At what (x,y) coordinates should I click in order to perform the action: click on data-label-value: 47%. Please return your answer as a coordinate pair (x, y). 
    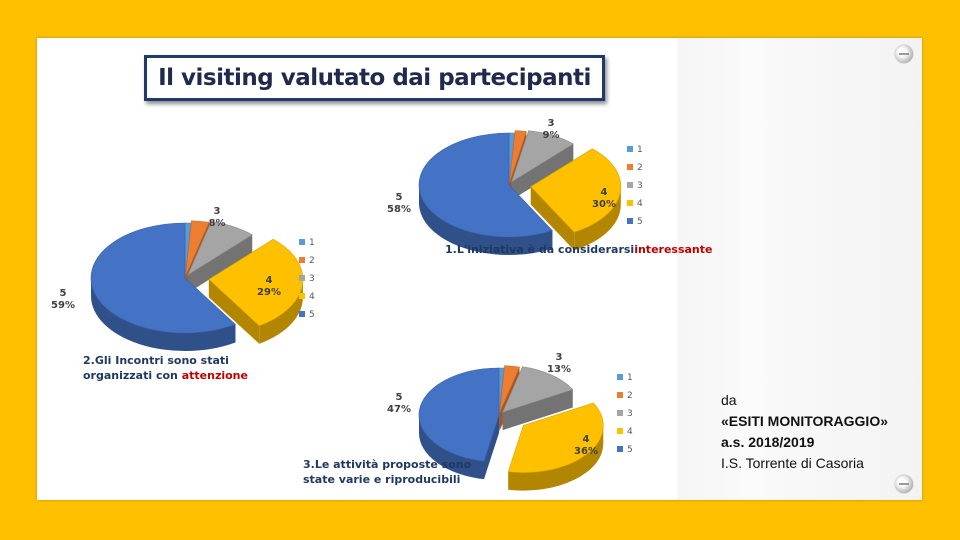
    Looking at the image, I should click on (399, 409).